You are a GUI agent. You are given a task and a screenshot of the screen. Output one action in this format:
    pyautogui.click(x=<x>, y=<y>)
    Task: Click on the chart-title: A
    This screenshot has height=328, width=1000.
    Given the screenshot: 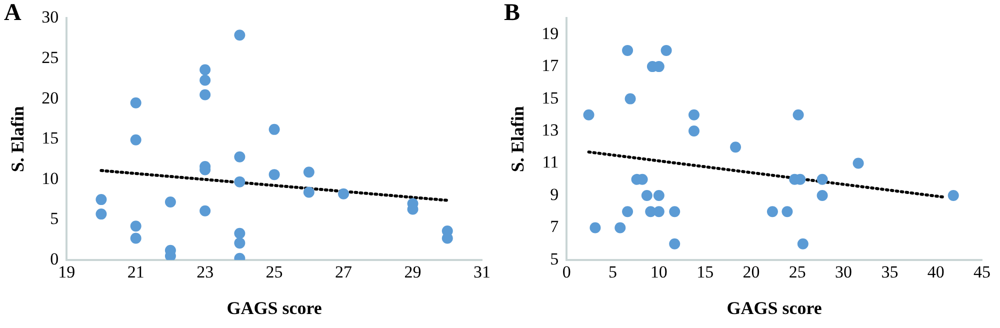 What is the action you would take?
    pyautogui.click(x=13, y=13)
    